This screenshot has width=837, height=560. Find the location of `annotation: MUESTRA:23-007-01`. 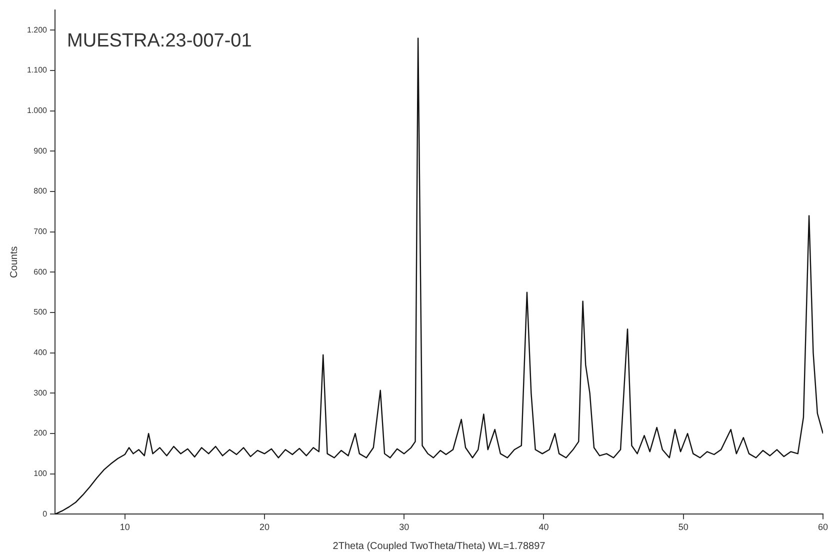

annotation: MUESTRA:23-007-01 is located at coordinates (159, 41).